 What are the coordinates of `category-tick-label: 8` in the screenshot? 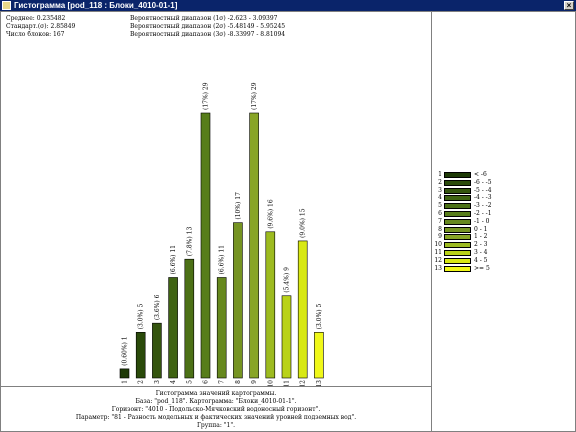 It's located at (238, 382).